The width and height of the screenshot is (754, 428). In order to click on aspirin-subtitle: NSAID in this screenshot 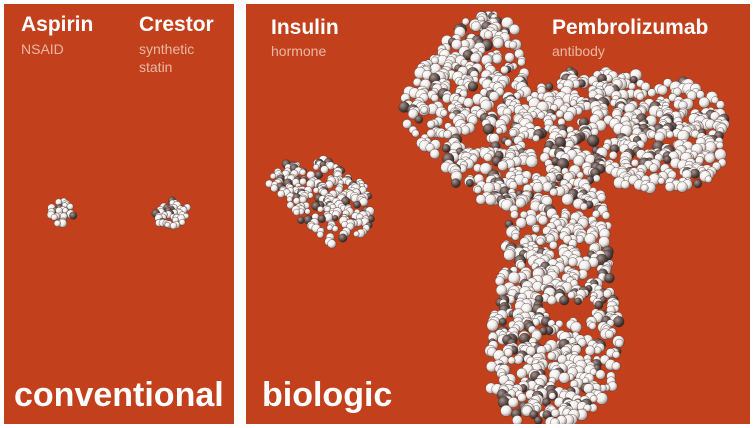, I will do `click(42, 49)`.